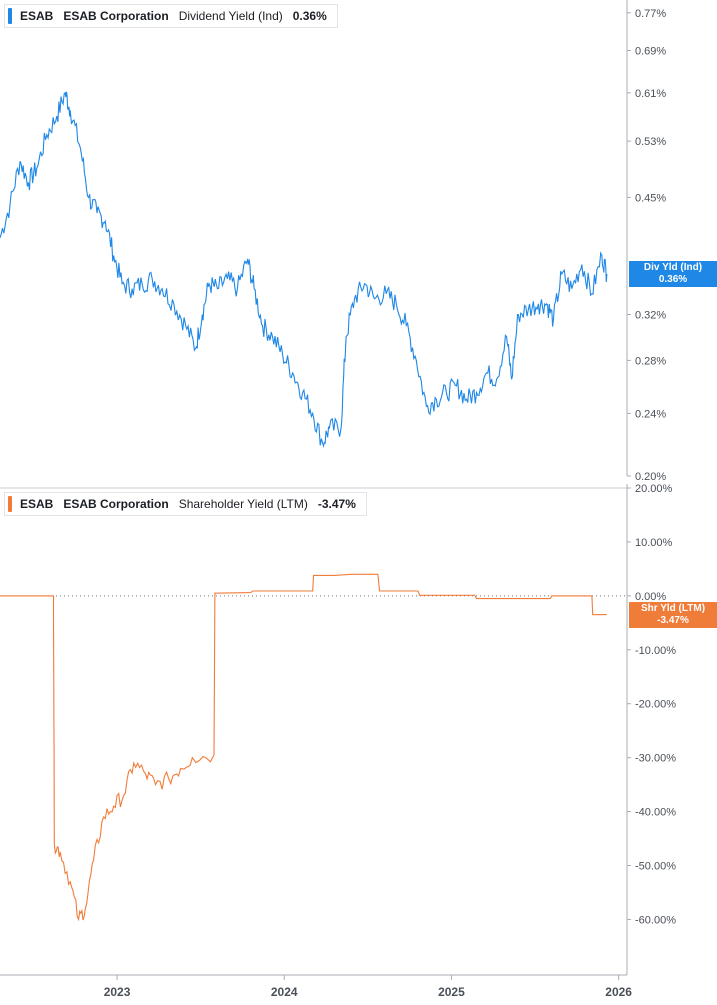 The width and height of the screenshot is (717, 1005). What do you see at coordinates (37, 16) in the screenshot?
I see `top-legend-ticker: ESAB` at bounding box center [37, 16].